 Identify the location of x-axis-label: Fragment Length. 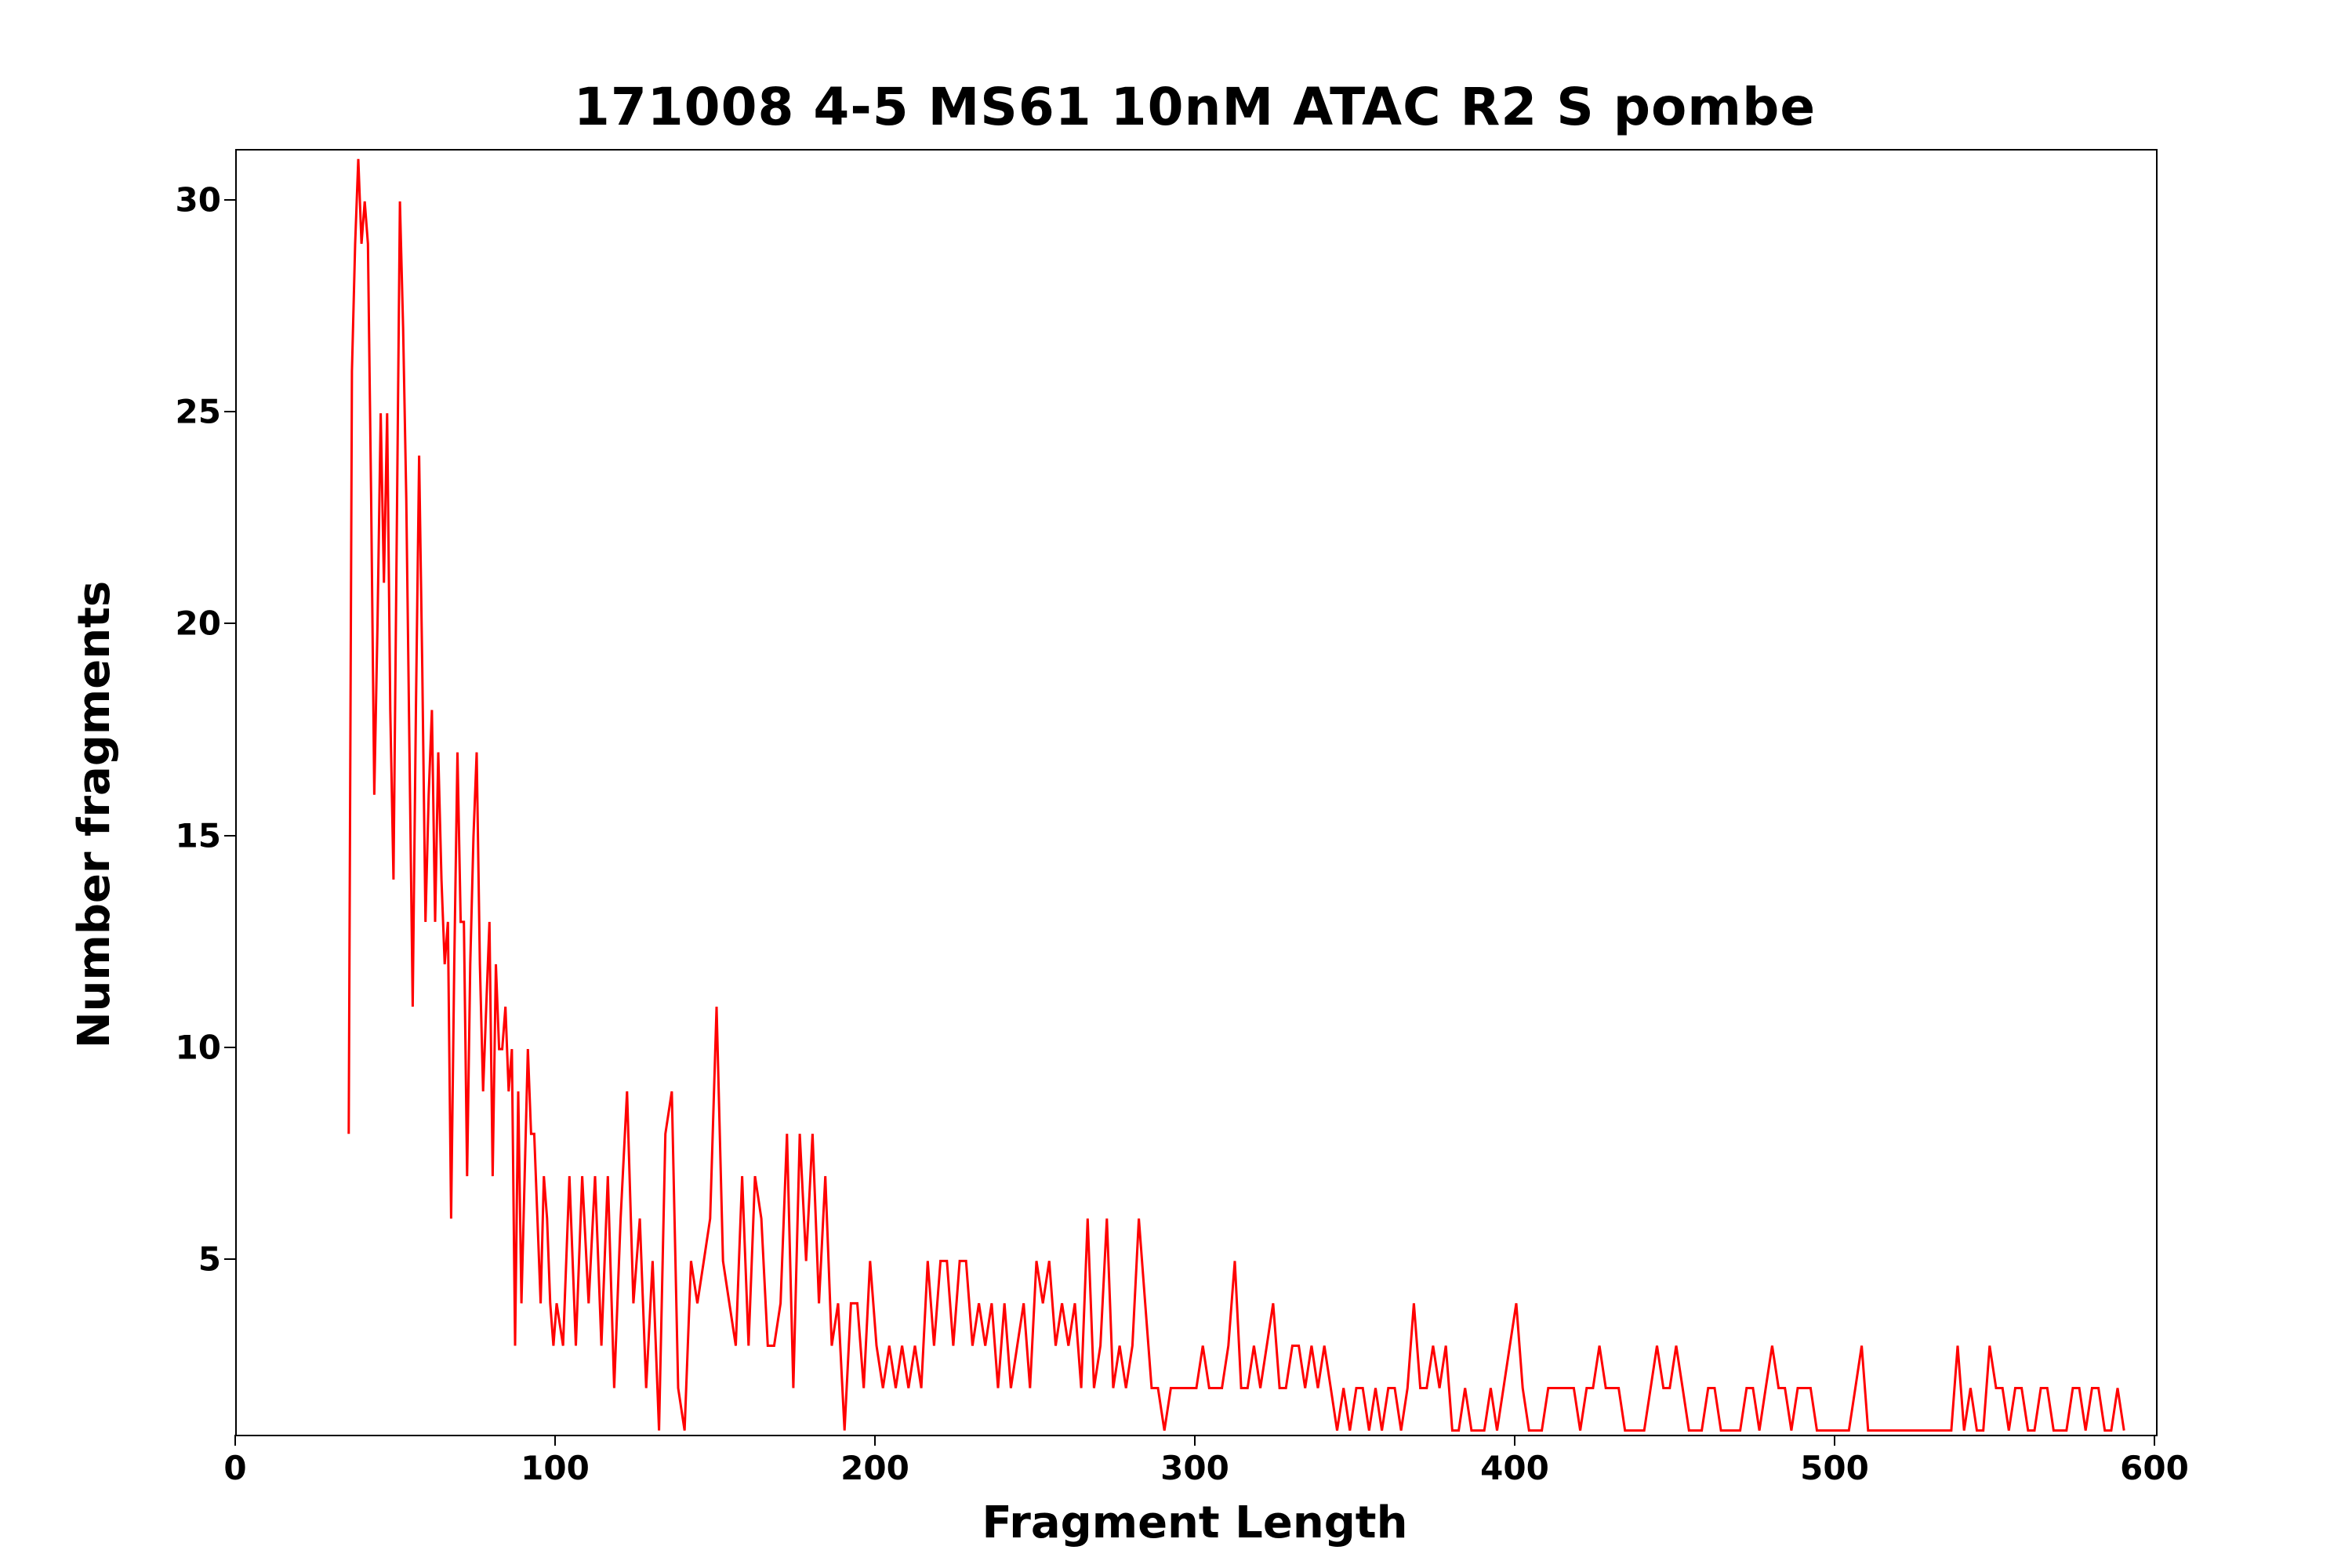
(1195, 1522).